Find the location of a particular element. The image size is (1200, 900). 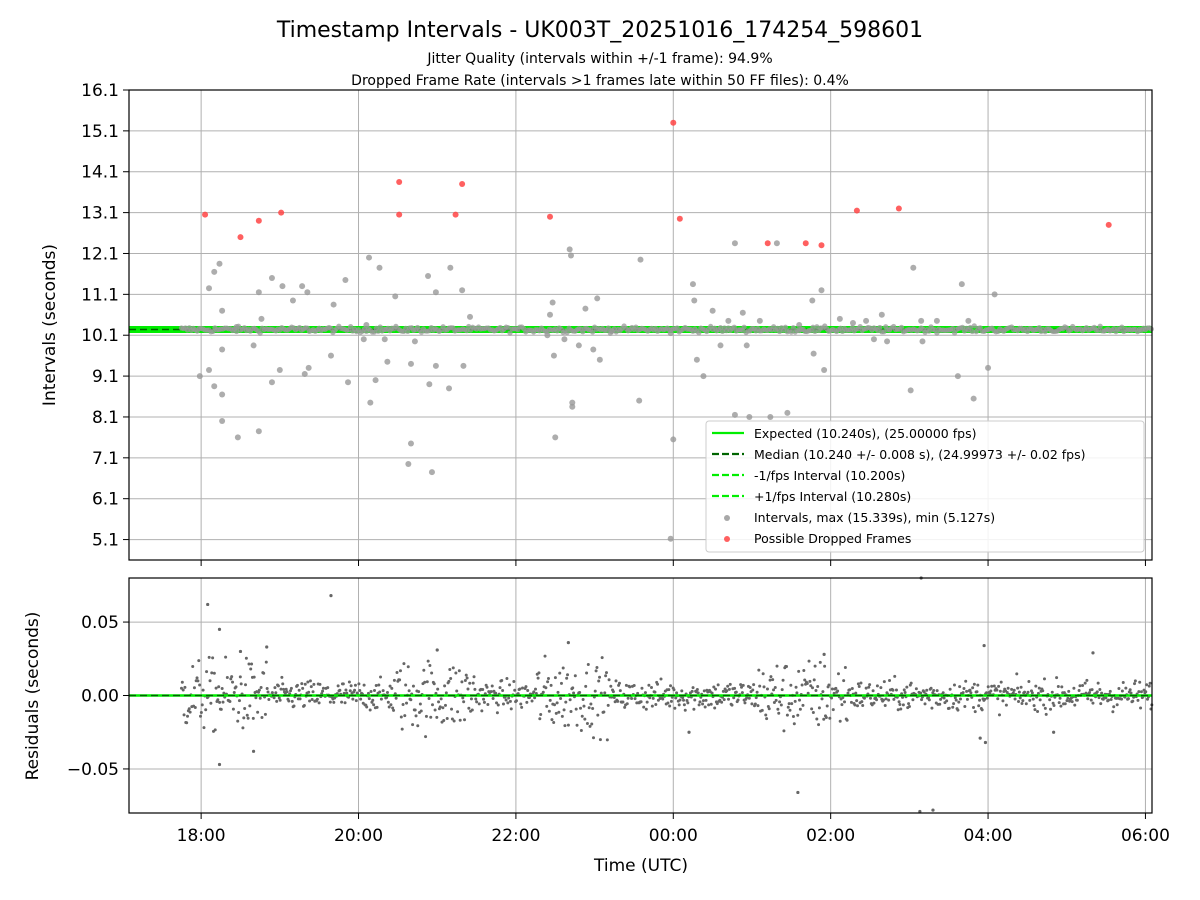

x-tick-label: 02:00 is located at coordinates (830, 836).